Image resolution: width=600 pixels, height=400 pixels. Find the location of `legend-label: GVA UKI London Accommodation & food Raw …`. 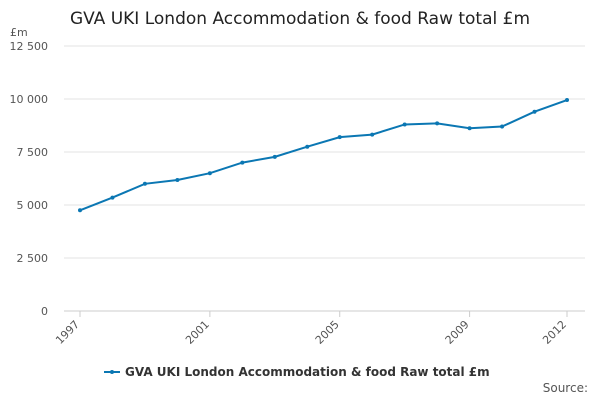

legend-label: GVA UKI London Accommodation & food Raw … is located at coordinates (307, 372).